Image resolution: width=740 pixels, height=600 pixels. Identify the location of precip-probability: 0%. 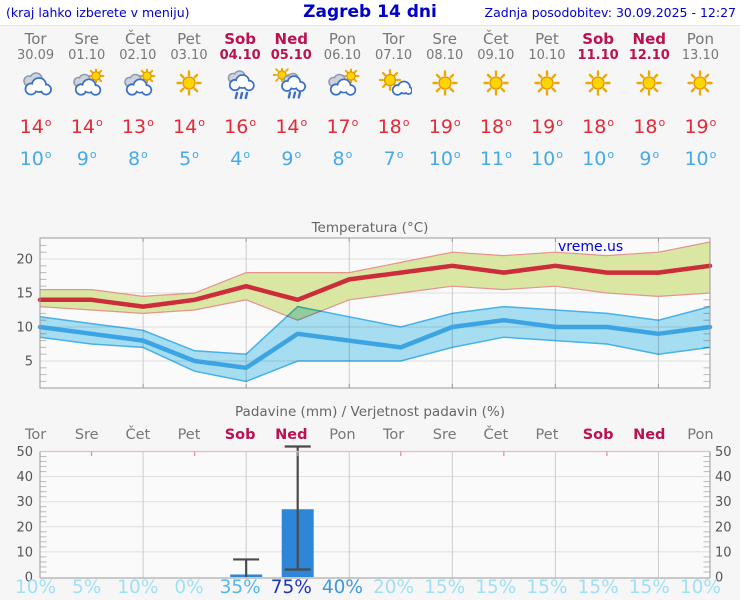
(189, 587).